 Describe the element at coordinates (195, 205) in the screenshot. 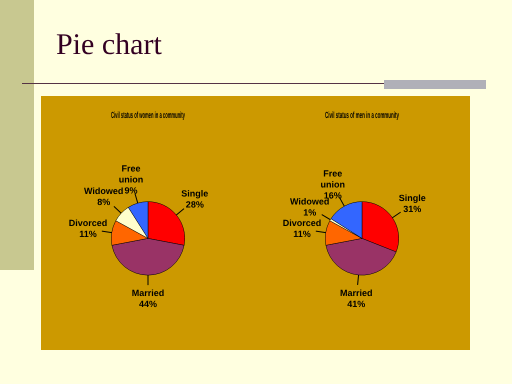

I see `data-label: 28%` at that location.